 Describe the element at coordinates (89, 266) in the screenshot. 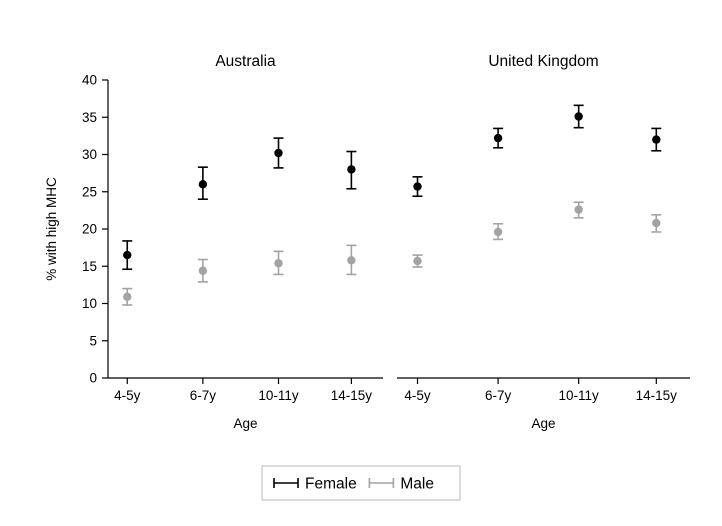

I see `y-tick-label: 15` at that location.